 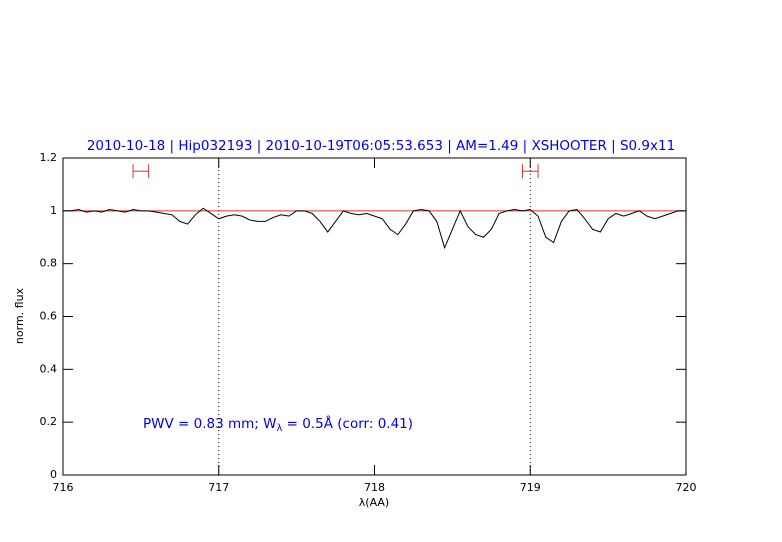 What do you see at coordinates (209, 424) in the screenshot?
I see `annotation-text: PWV = 0.83 mm; W` at bounding box center [209, 424].